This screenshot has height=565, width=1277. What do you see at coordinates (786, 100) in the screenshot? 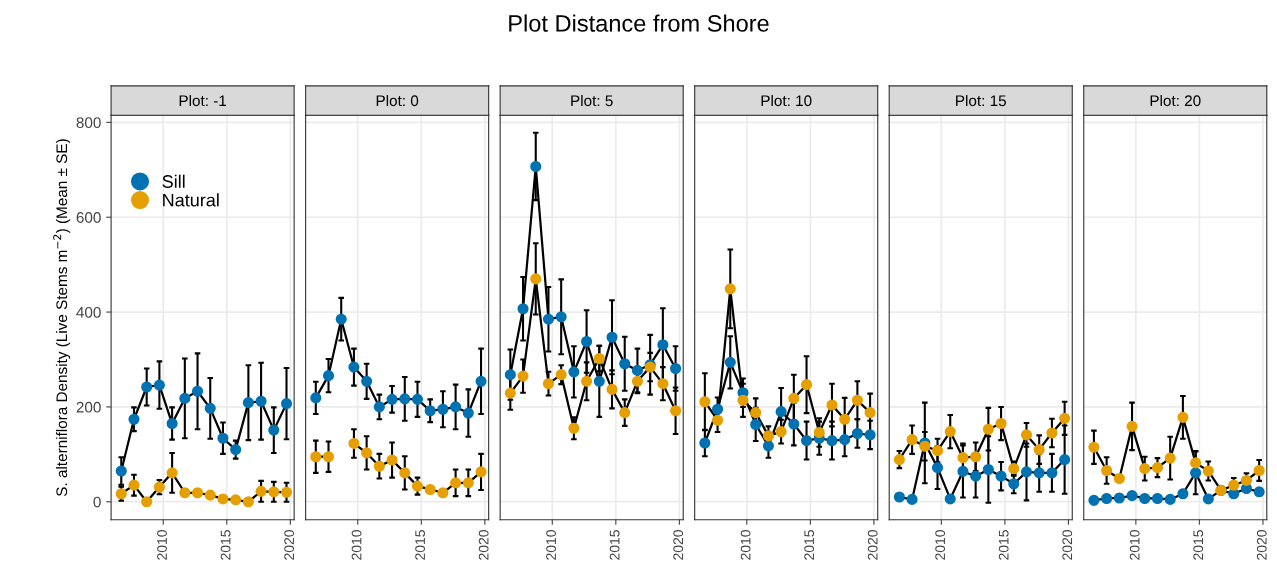
I see `chart-title: Plot: 10` at bounding box center [786, 100].